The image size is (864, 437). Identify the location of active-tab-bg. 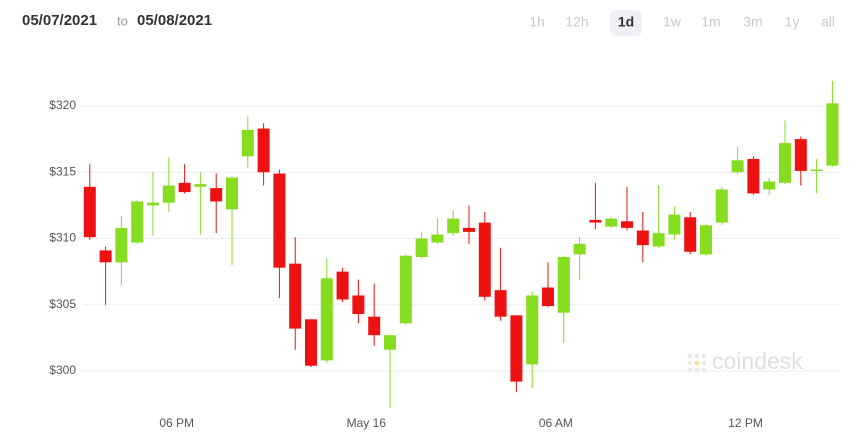
(626, 23).